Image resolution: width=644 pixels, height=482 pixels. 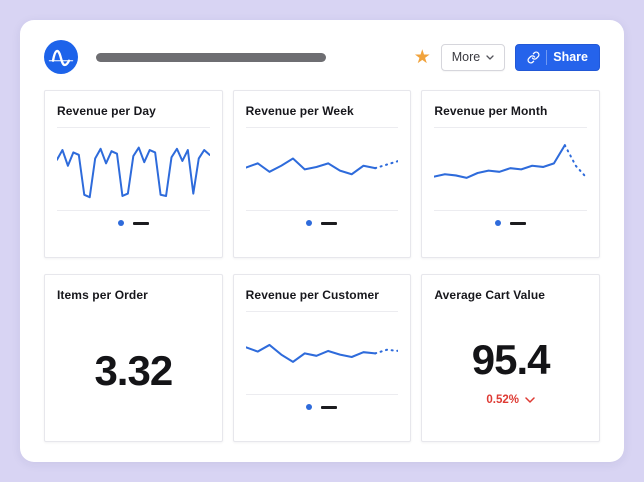 I want to click on metric-value: 95.4, so click(x=511, y=359).